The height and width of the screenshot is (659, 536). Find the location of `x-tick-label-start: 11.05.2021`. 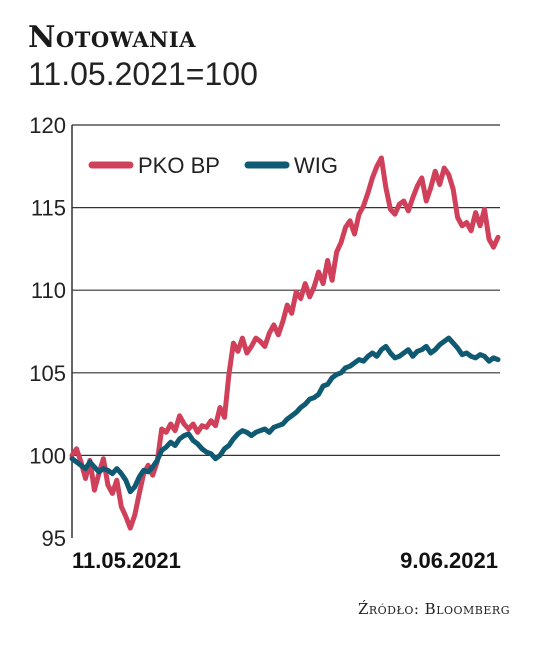

x-tick-label-start: 11.05.2021 is located at coordinates (126, 560).